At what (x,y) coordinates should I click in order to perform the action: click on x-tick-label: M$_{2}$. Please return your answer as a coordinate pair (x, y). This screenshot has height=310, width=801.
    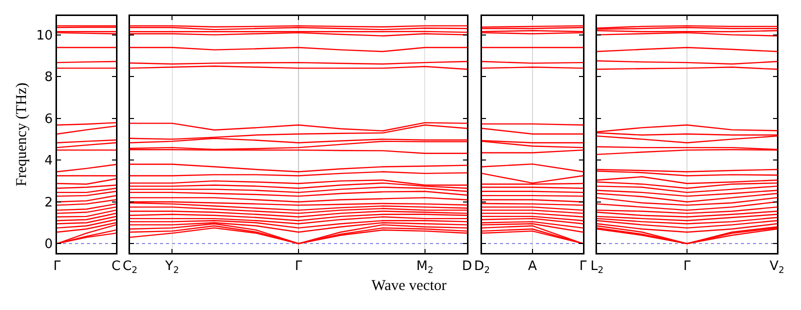
    Looking at the image, I should click on (425, 267).